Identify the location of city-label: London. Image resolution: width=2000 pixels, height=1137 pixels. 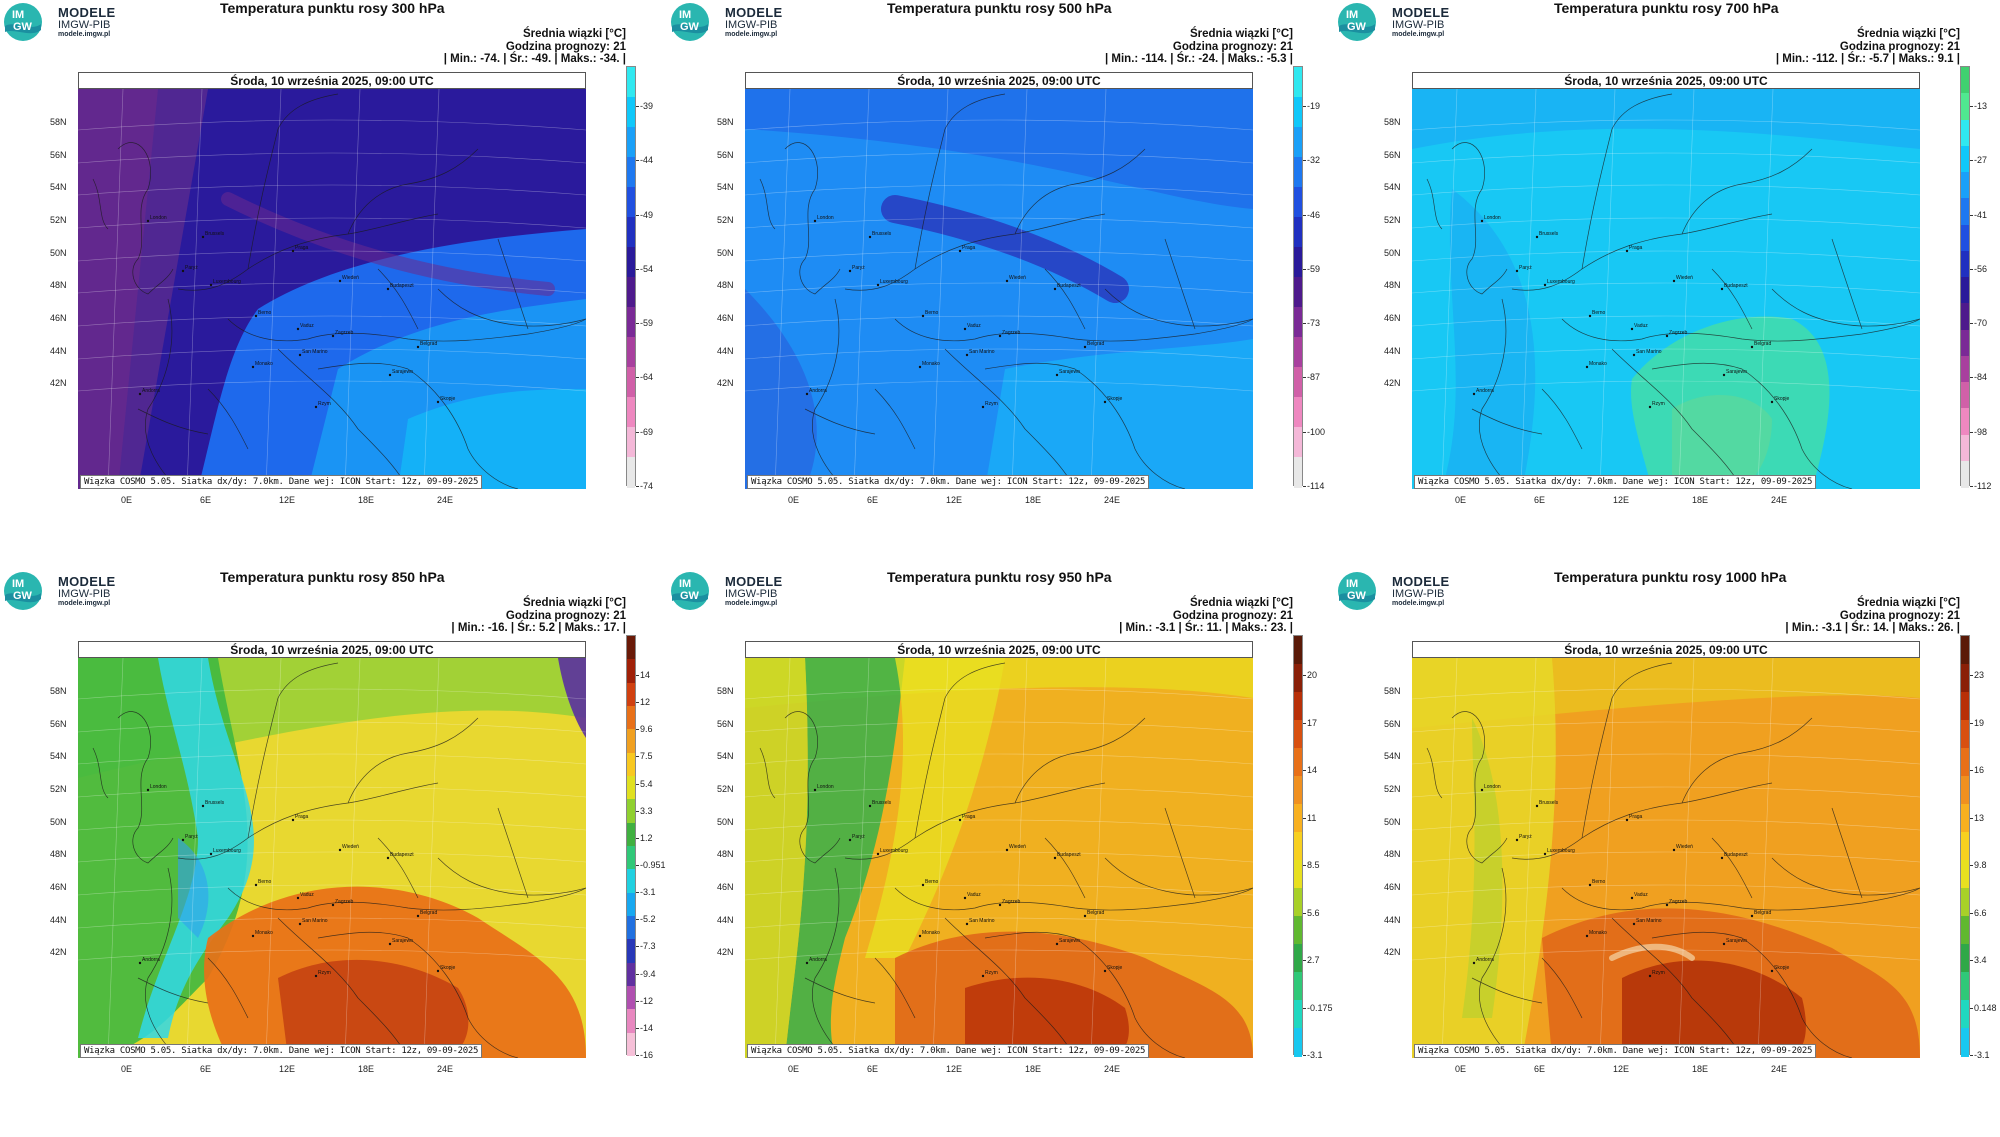
(825, 218).